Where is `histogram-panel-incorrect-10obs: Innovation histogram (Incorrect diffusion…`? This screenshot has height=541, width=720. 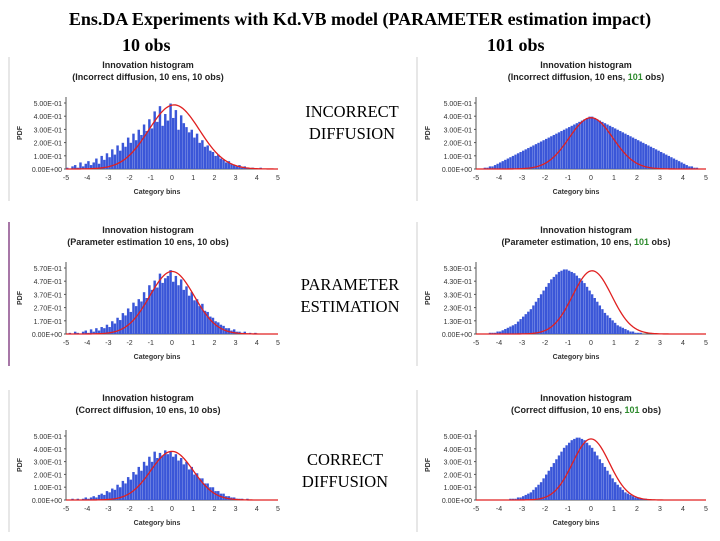 histogram-panel-incorrect-10obs: Innovation histogram (Incorrect diffusion… is located at coordinates (148, 130).